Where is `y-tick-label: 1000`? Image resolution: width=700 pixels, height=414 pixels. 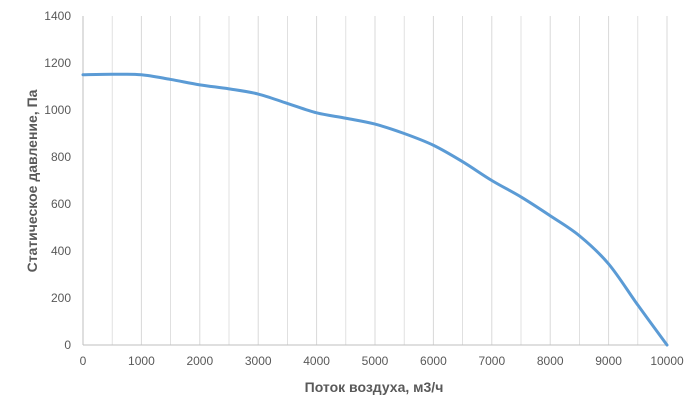
y-tick-label: 1000 is located at coordinates (57, 110).